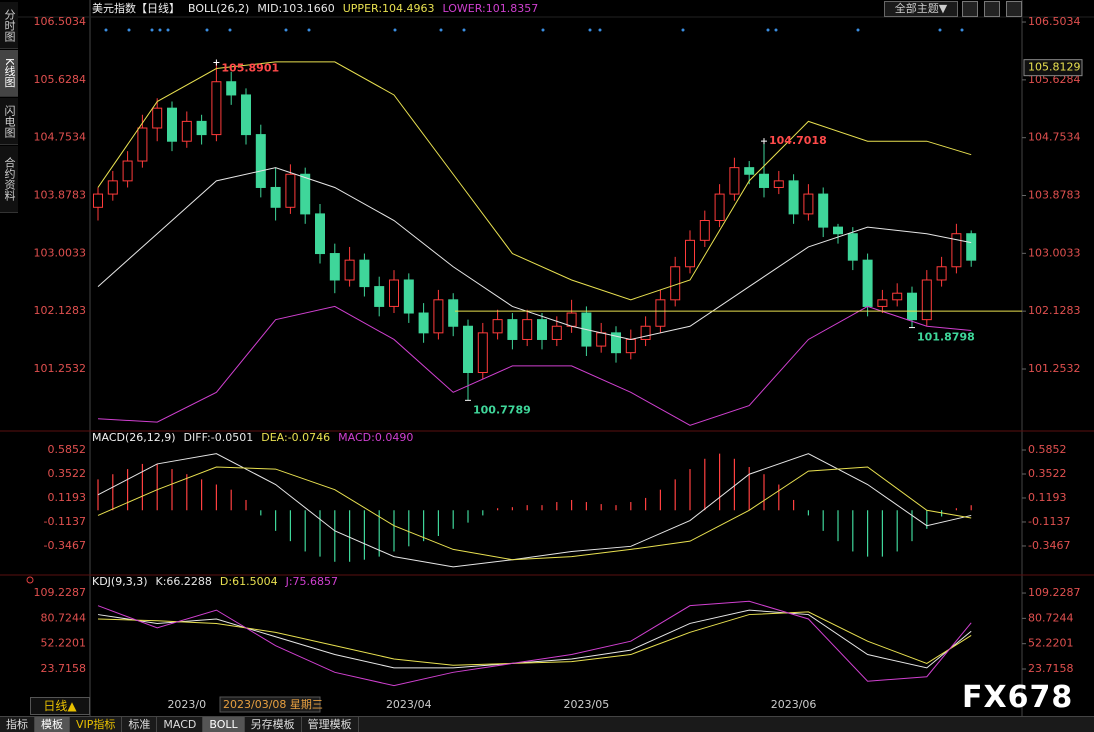 This screenshot has width=1094, height=732. Describe the element at coordinates (534, 30) in the screenshot. I see `event-dots` at that location.